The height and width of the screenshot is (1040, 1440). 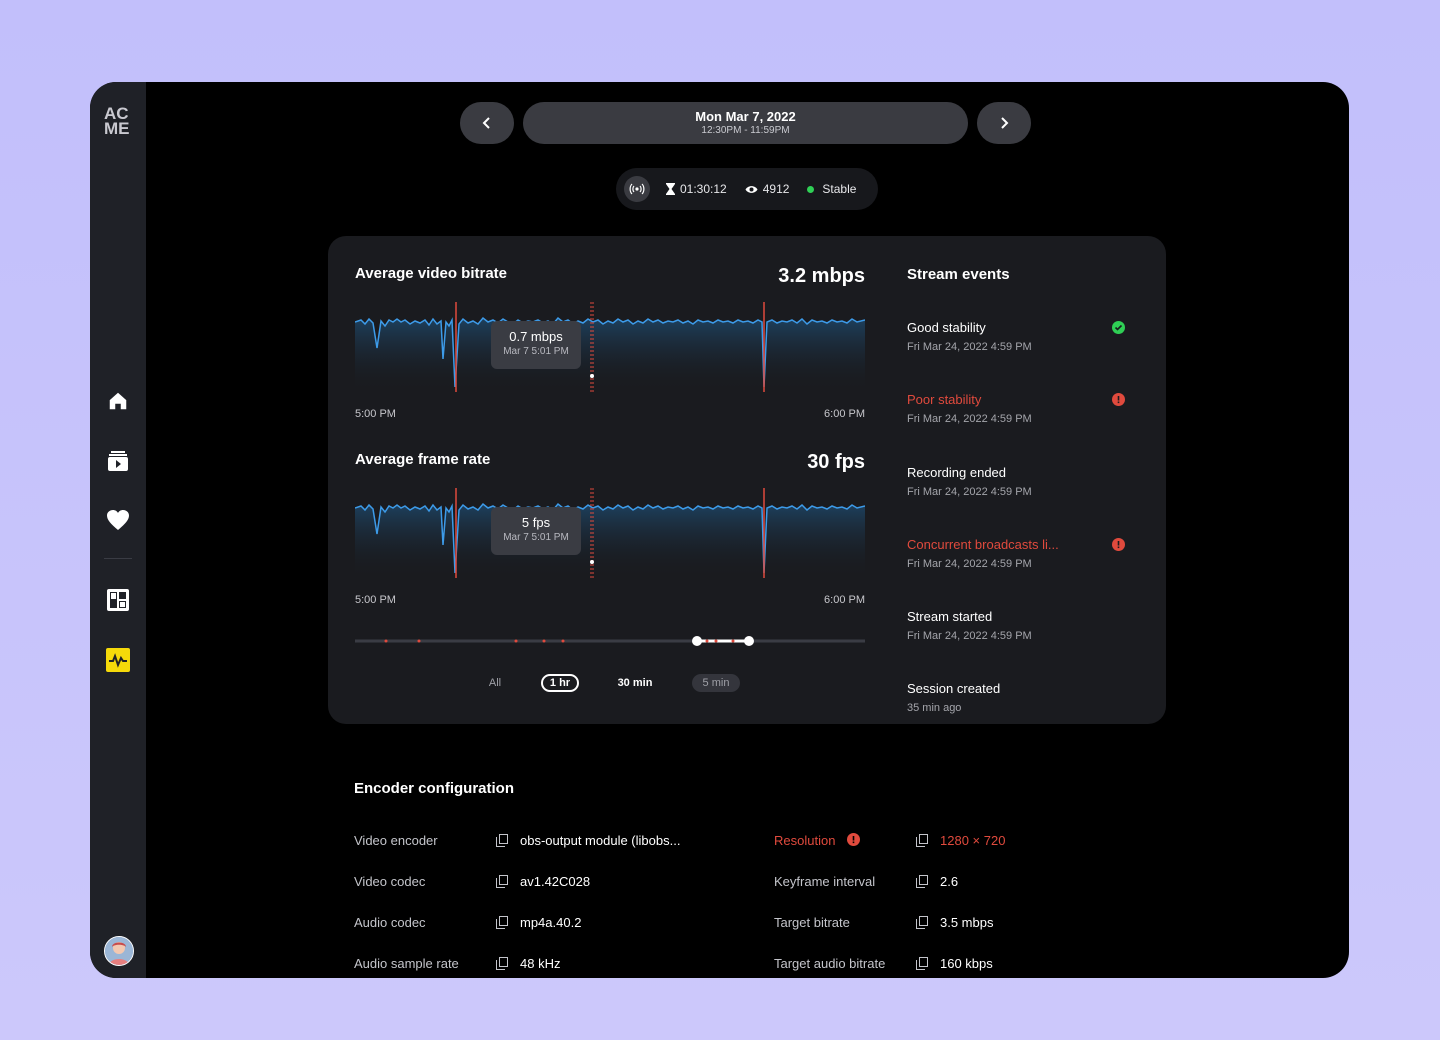 I want to click on event-item: Poor stability Fri Mar 24, 2022 4:59 PM, so click(x=1022, y=408).